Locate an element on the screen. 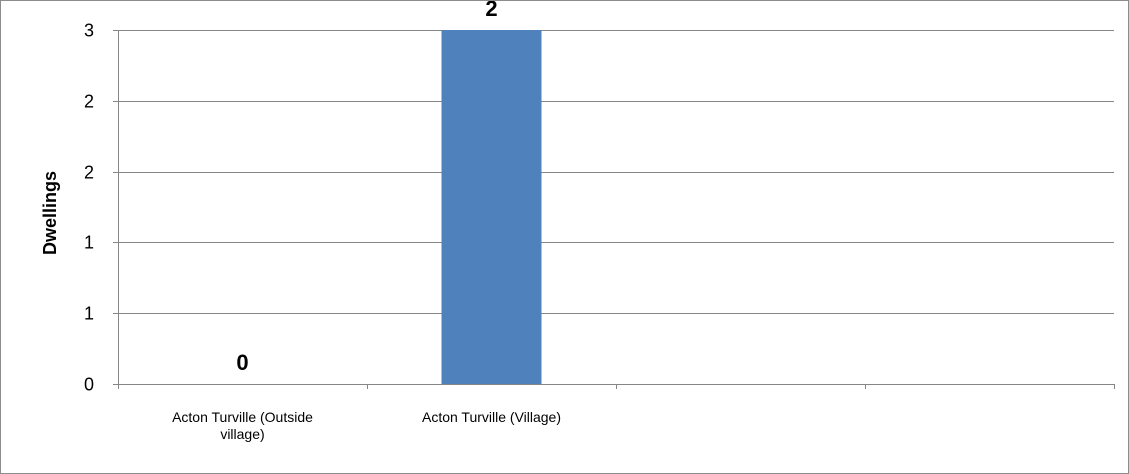 The height and width of the screenshot is (474, 1129). x-tick-label: Acton Turville (Village) is located at coordinates (491, 417).